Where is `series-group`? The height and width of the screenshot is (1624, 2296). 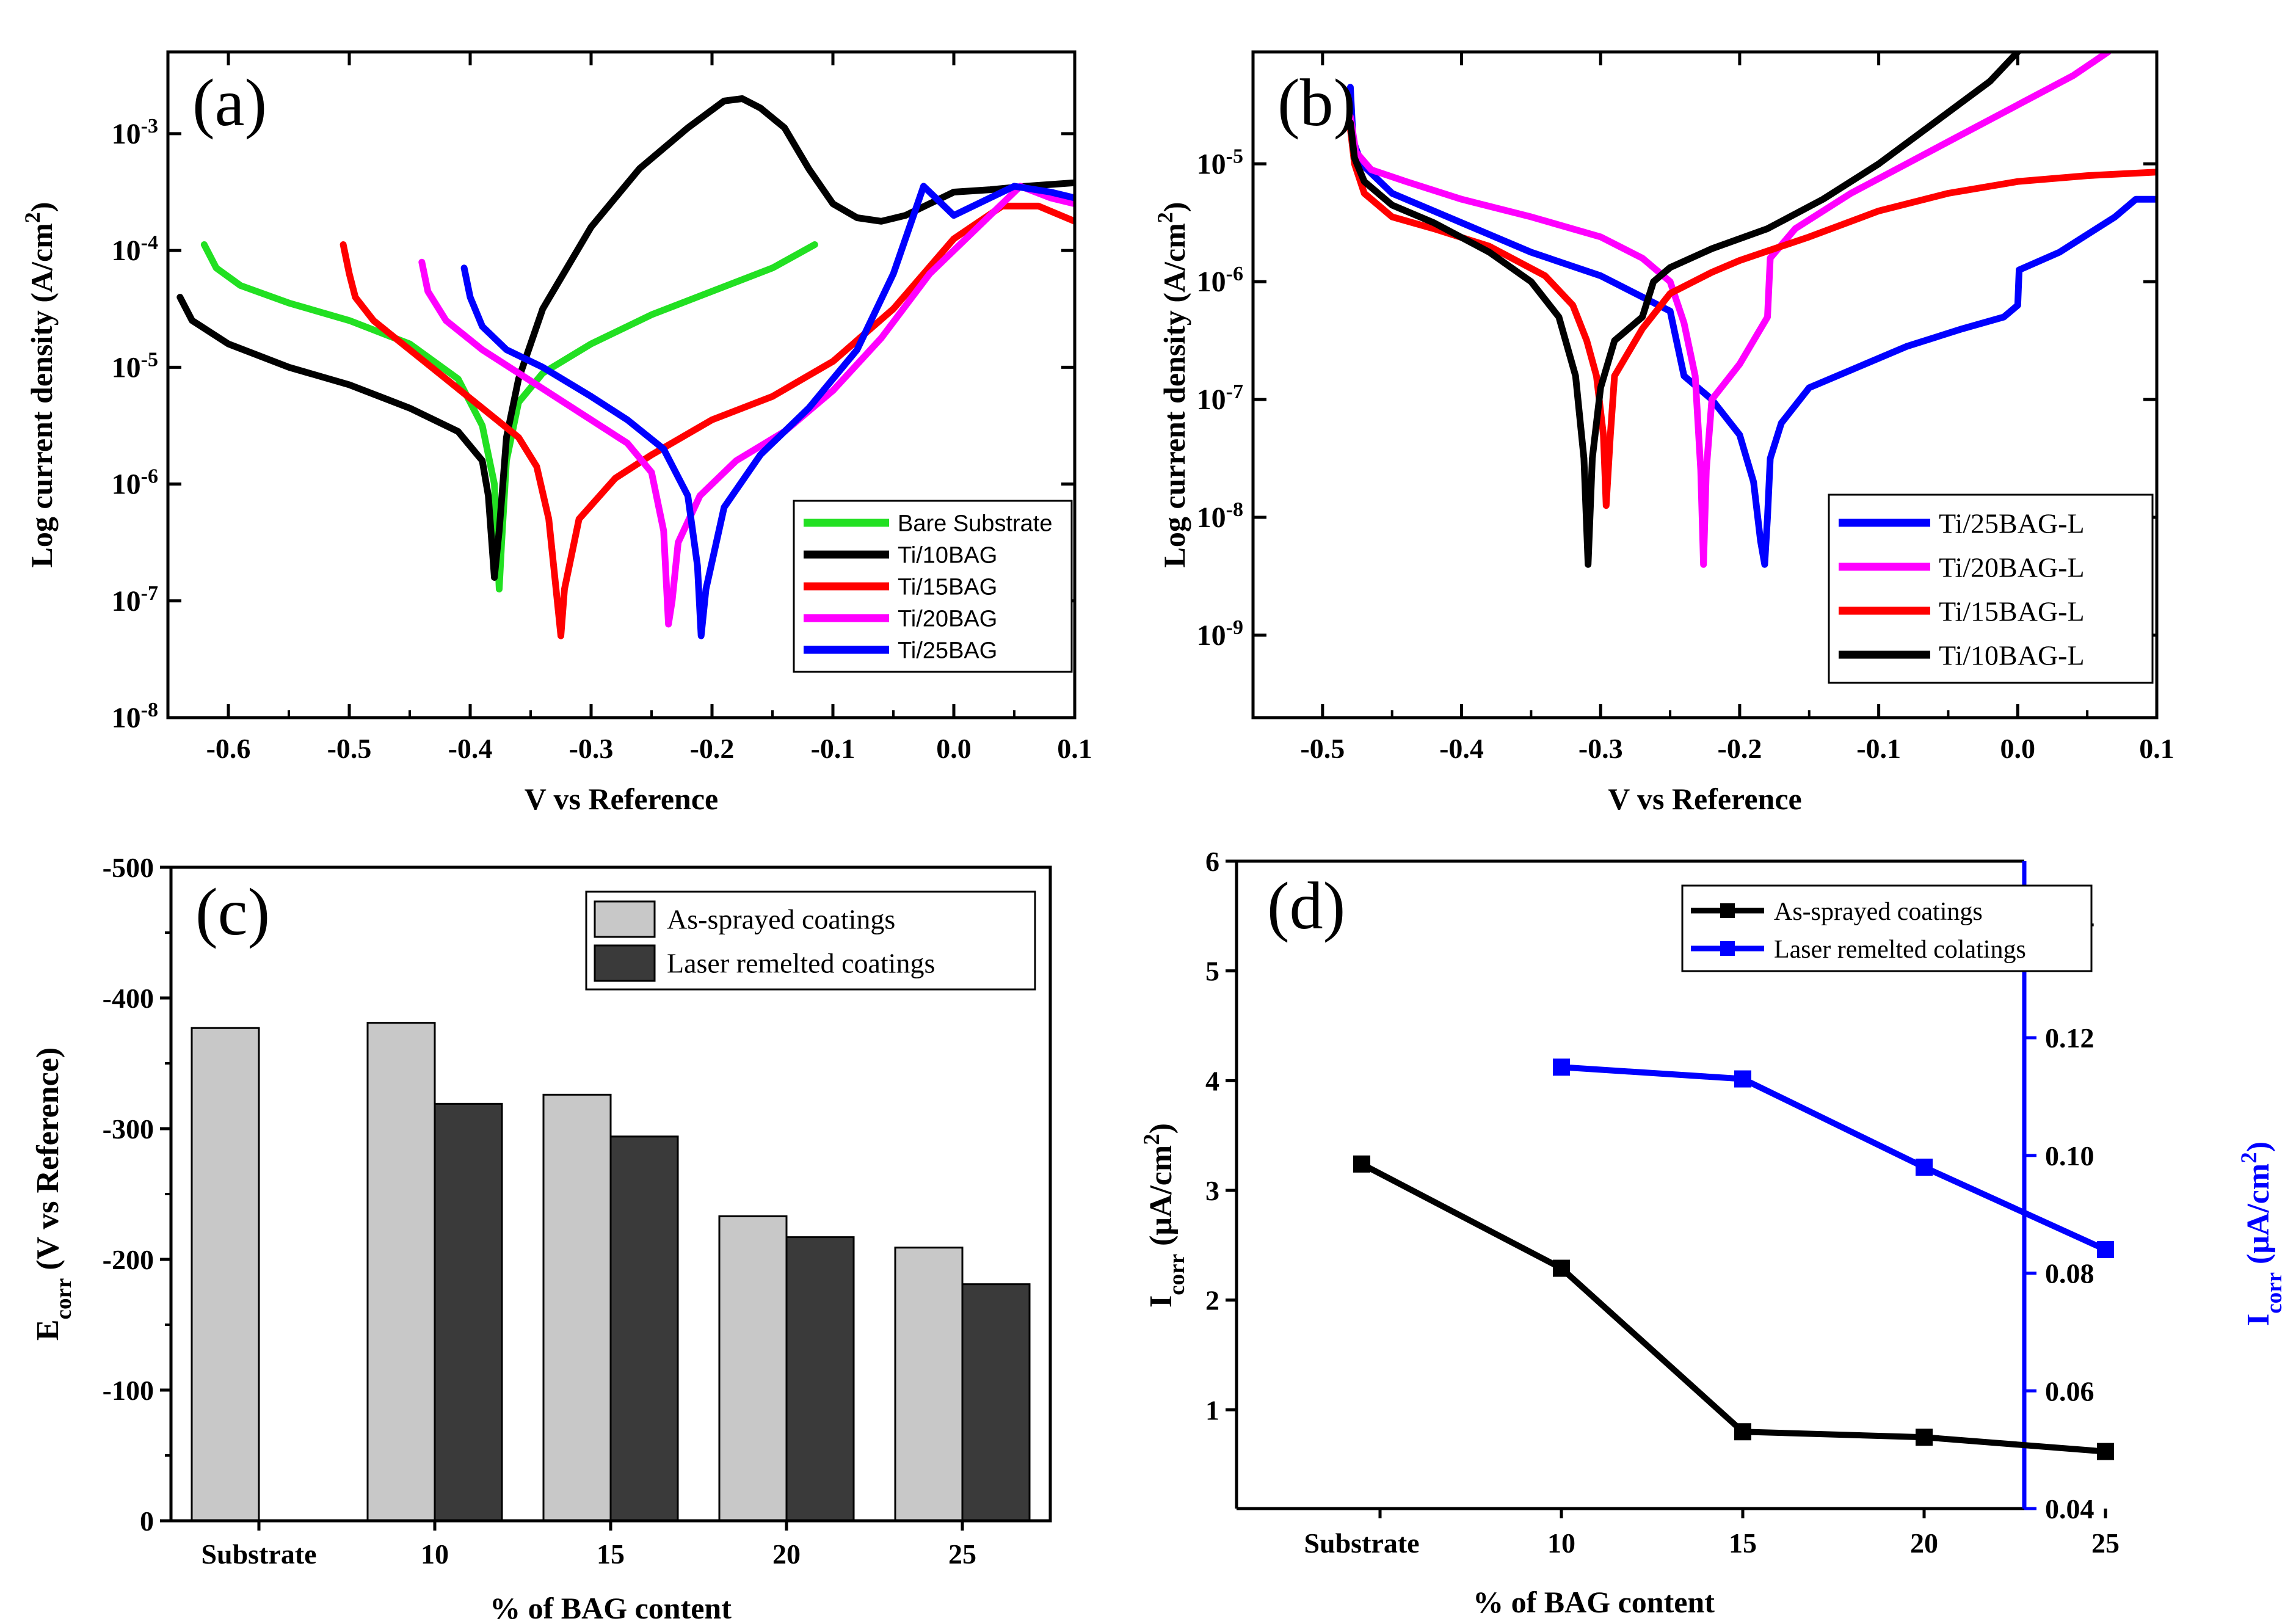 series-group is located at coordinates (1752, 310).